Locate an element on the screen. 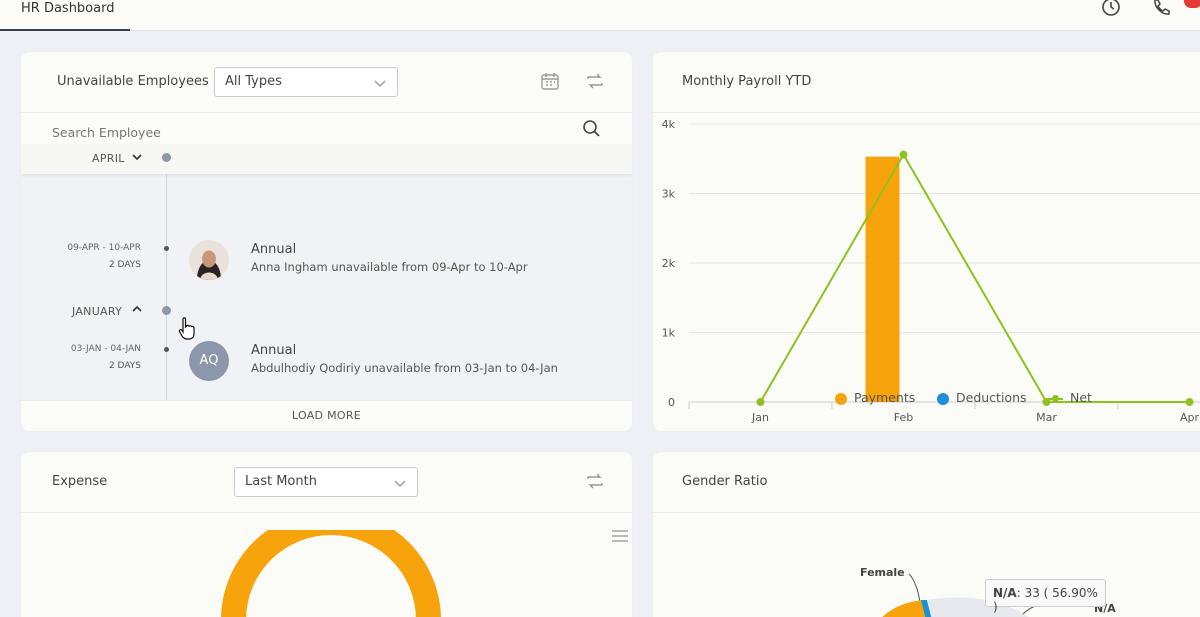  x-tick-label: Mar is located at coordinates (1046, 417).